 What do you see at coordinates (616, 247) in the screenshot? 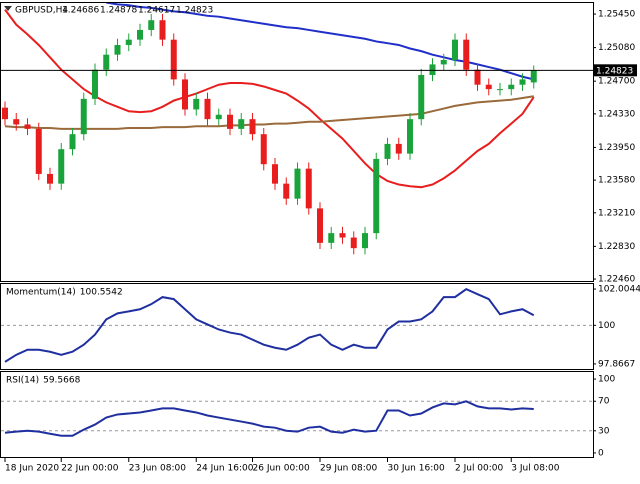
I see `y-tick-label: 1.22830` at bounding box center [616, 247].